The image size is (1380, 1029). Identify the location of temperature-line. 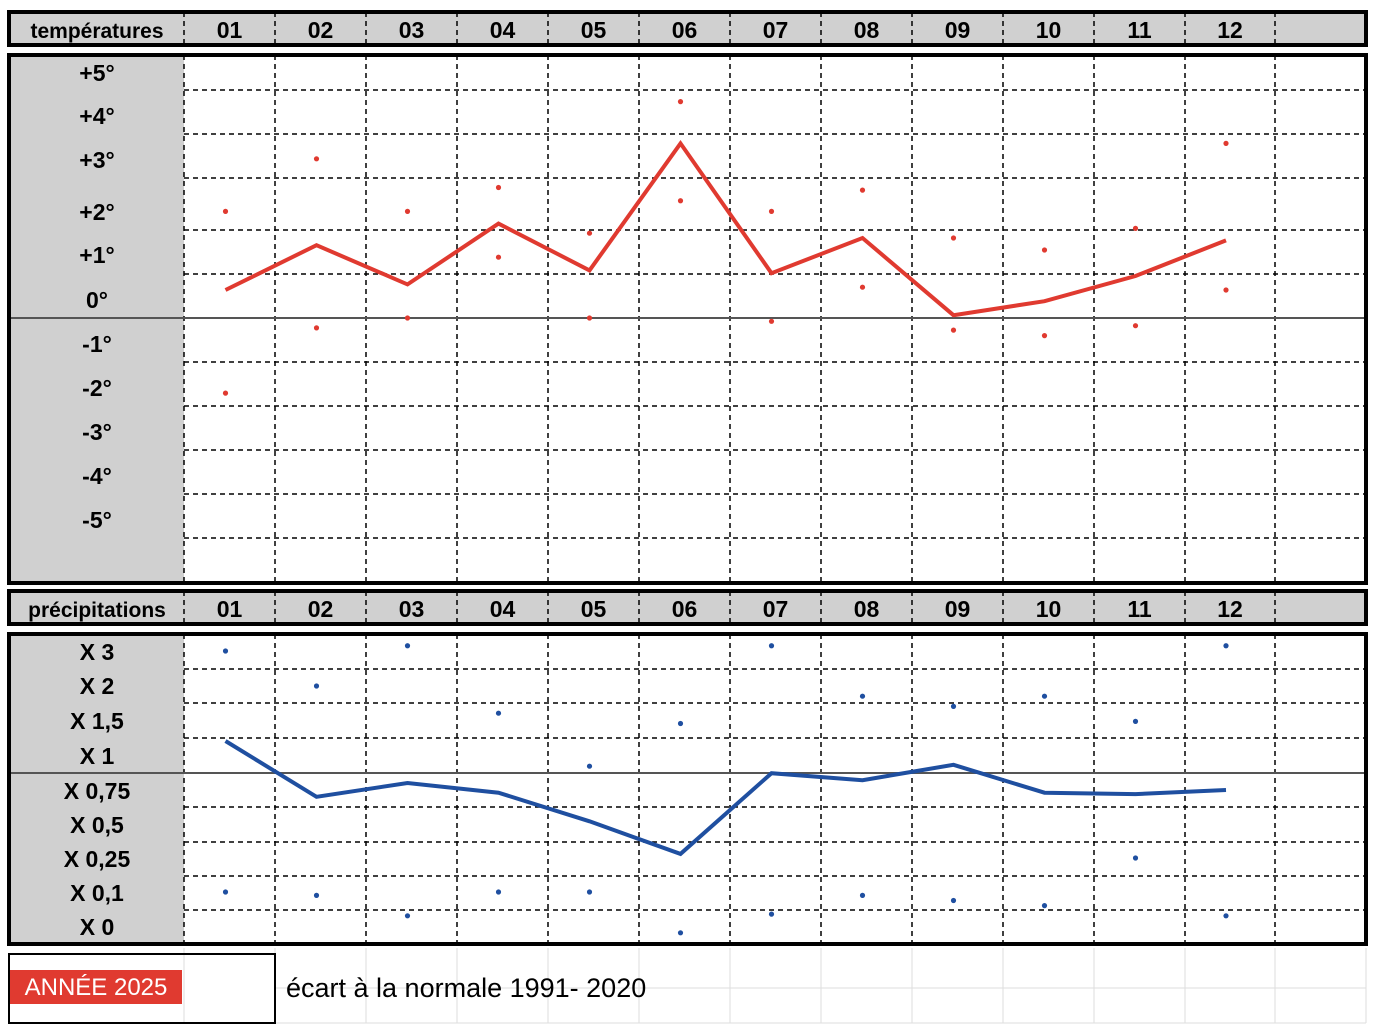
(725, 228).